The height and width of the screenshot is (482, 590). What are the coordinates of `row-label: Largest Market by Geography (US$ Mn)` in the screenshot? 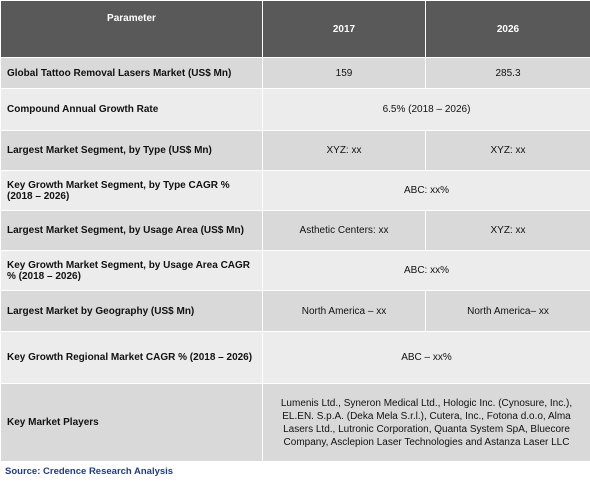 It's located at (132, 311).